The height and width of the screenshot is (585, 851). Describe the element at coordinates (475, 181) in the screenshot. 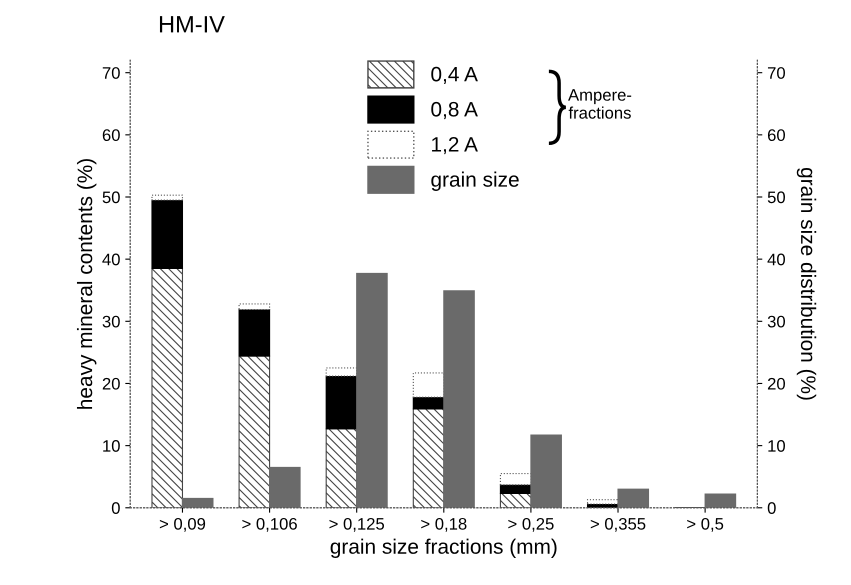

I see `legend-label: grain size` at that location.